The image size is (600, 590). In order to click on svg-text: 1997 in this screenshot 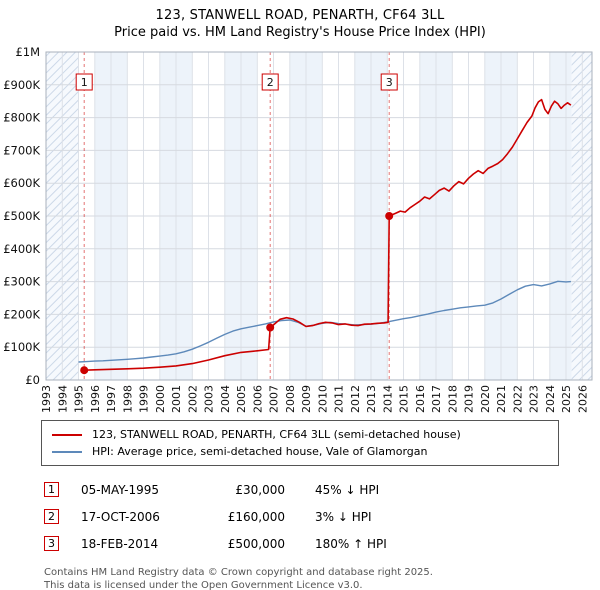, I will do `click(111, 399)`.